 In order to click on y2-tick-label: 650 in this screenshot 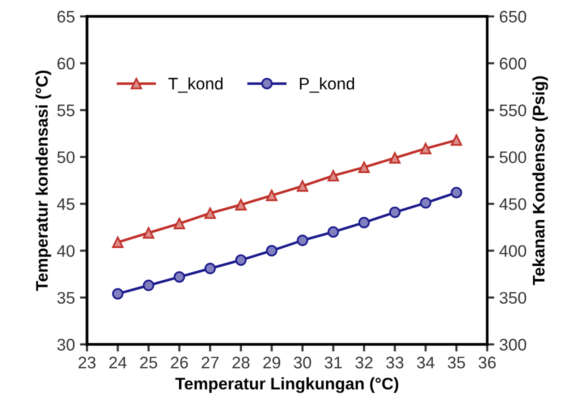, I will do `click(513, 16)`.